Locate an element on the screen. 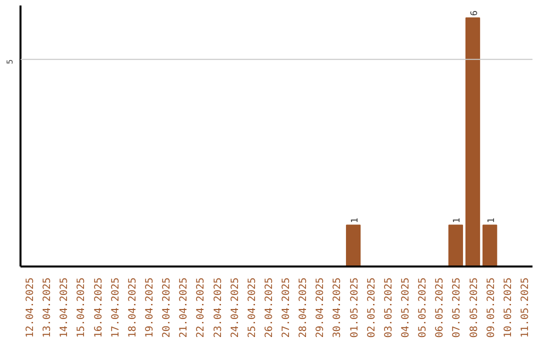 This screenshot has width=540, height=340. x-tick-label: 24.04.2025 is located at coordinates (235, 307).